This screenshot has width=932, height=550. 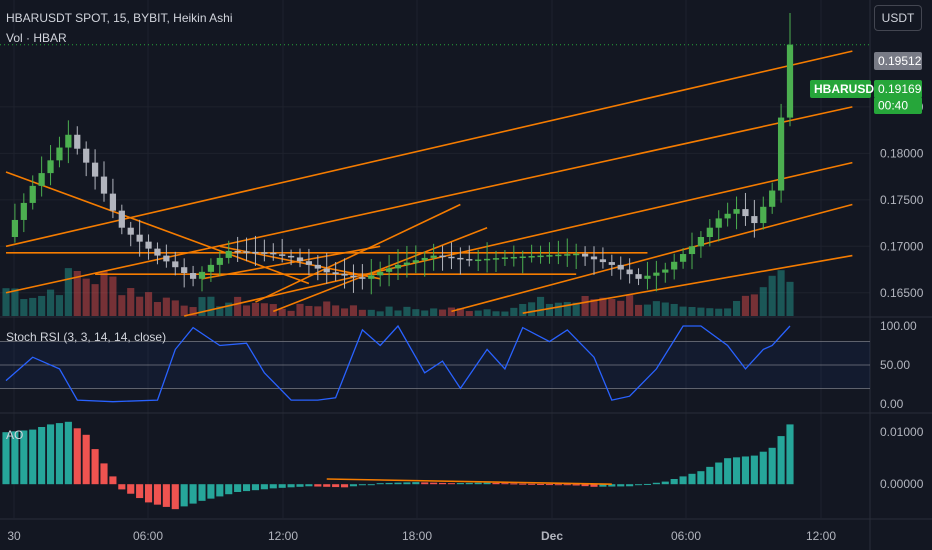 I want to click on stoch-rsi-legend: Stoch RSI (3, 3, 14, 14, close), so click(x=86, y=337).